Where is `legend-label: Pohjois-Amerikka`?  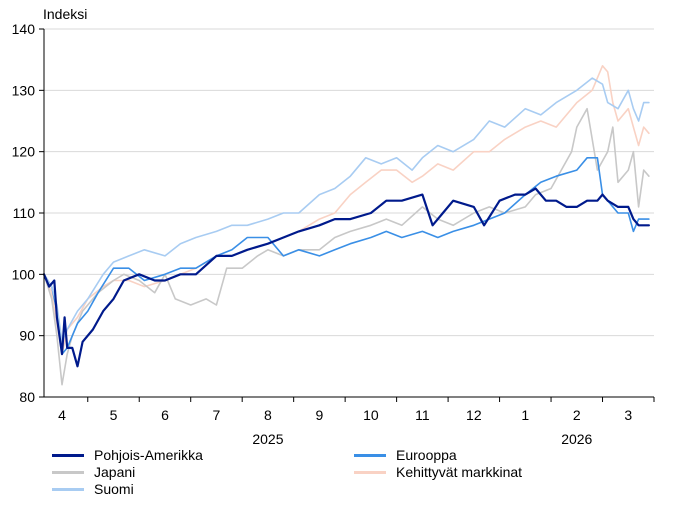
legend-label: Pohjois-Amerikka is located at coordinates (148, 455).